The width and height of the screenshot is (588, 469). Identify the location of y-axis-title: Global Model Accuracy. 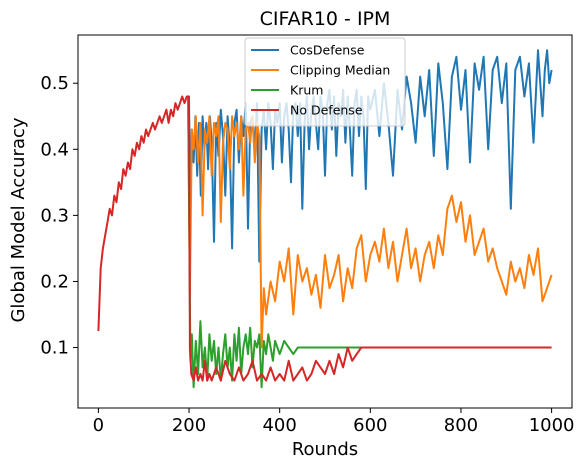
(18, 219).